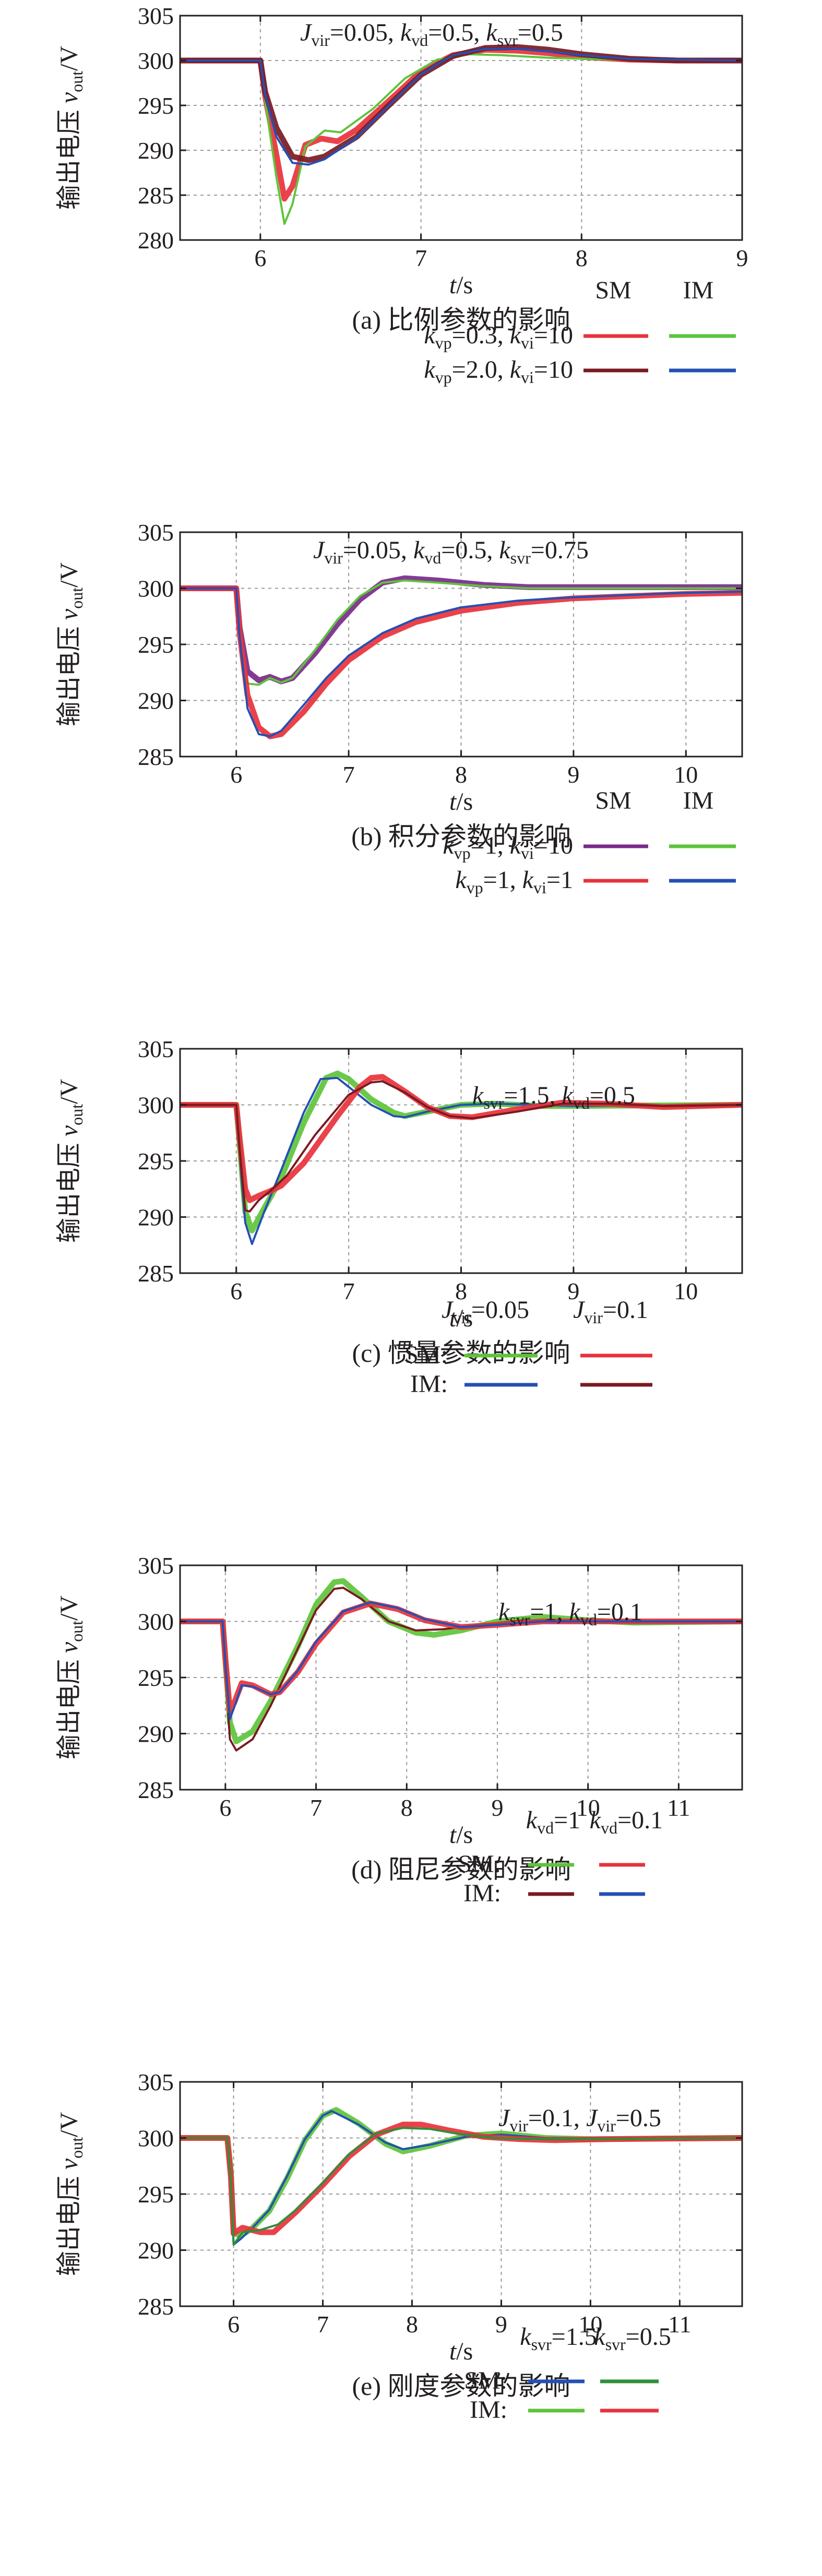  What do you see at coordinates (481, 335) in the screenshot?
I see `legend-row-label-part: =0.3,` at bounding box center [481, 335].